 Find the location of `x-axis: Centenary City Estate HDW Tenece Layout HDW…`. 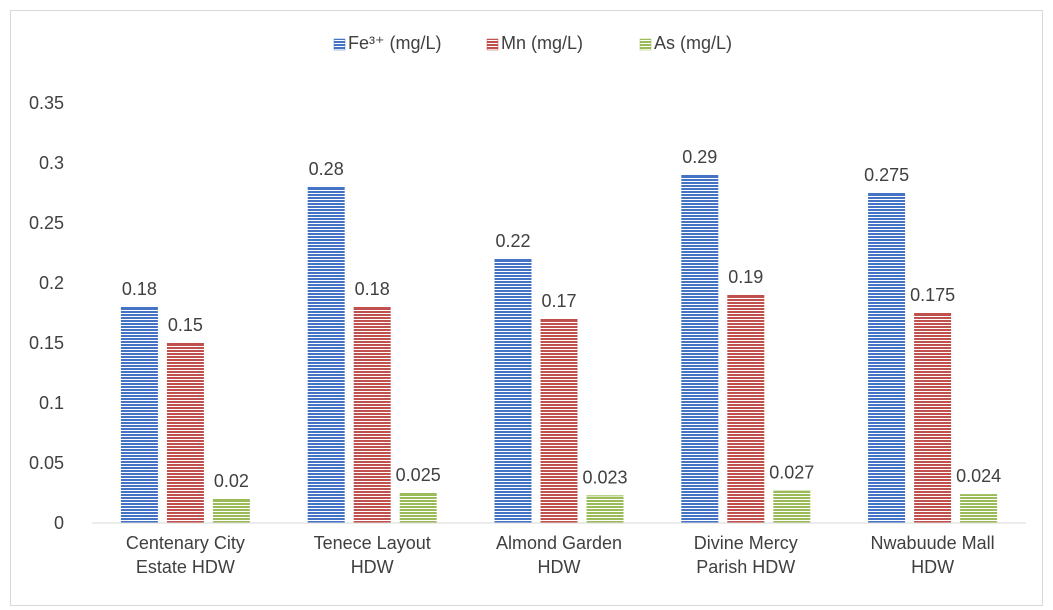

x-axis: Centenary City Estate HDW Tenece Layout HDW… is located at coordinates (559, 549).